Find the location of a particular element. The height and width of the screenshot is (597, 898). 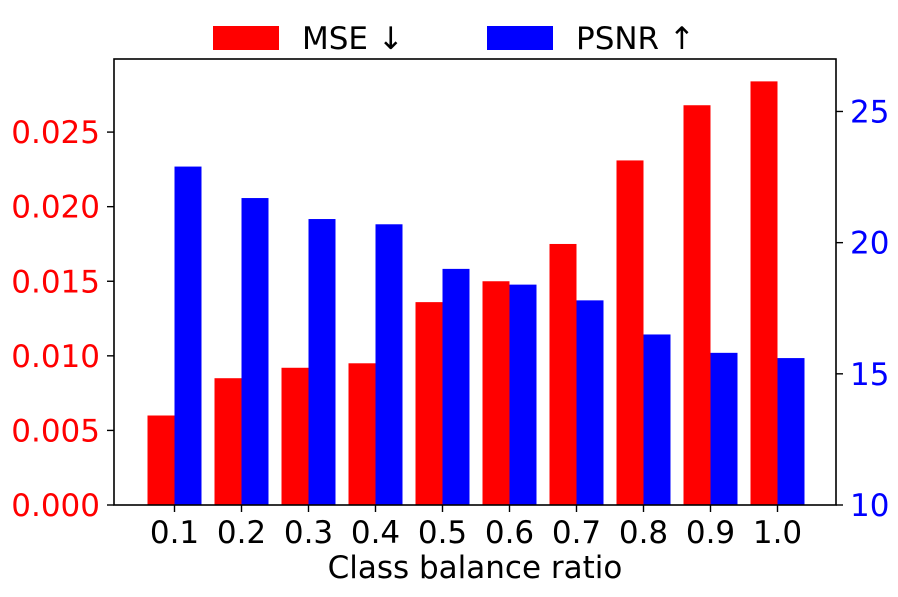

x-tick-label: 0.8 is located at coordinates (643, 533).